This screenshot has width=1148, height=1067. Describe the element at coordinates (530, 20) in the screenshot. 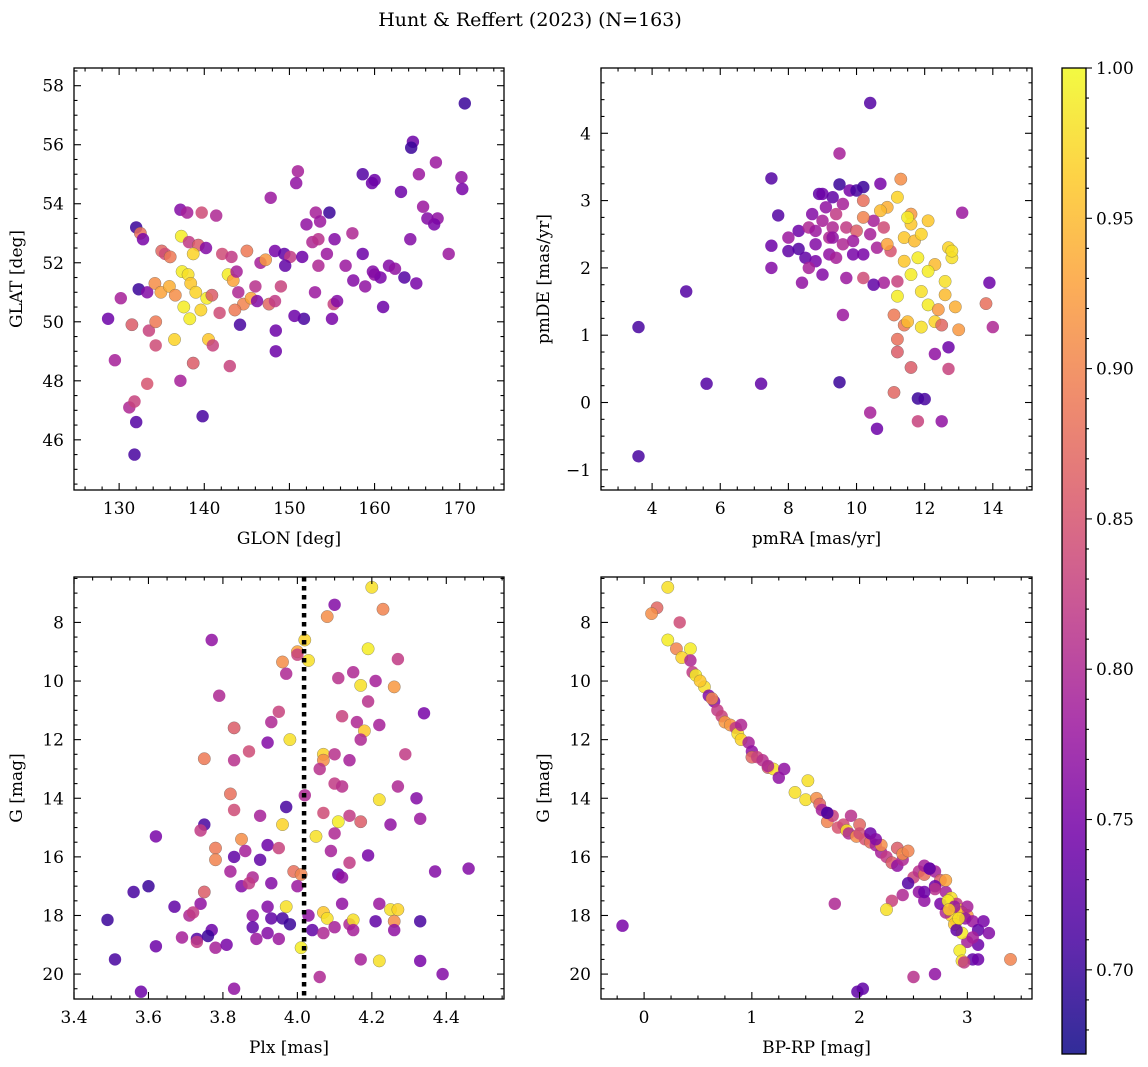

I see `figure-title: Hunt & Reffert (2023) (N=163)` at that location.